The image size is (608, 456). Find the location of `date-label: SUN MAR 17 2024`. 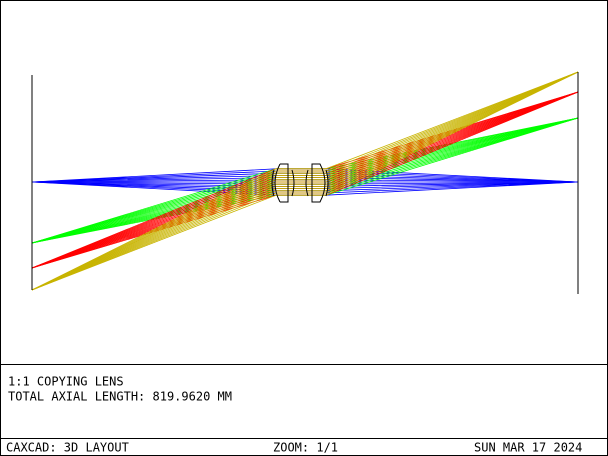

date-label: SUN MAR 17 2024 is located at coordinates (528, 448).